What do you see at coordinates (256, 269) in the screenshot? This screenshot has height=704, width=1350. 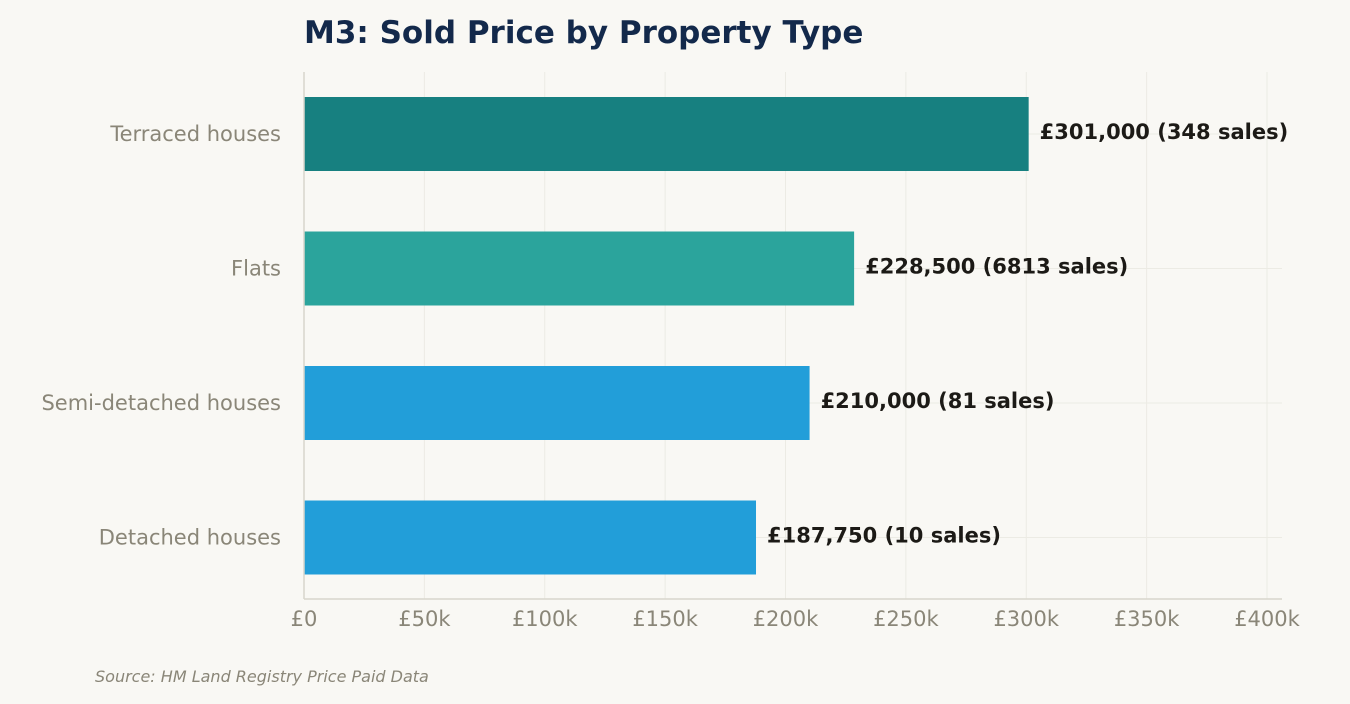 I see `category-label-1: Flats` at bounding box center [256, 269].